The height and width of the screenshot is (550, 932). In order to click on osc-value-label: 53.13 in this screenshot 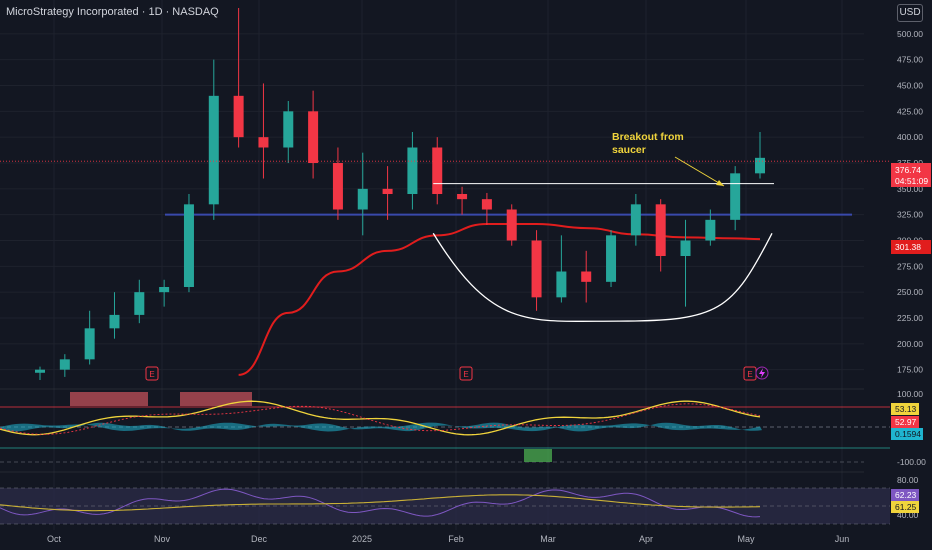, I will do `click(906, 409)`.